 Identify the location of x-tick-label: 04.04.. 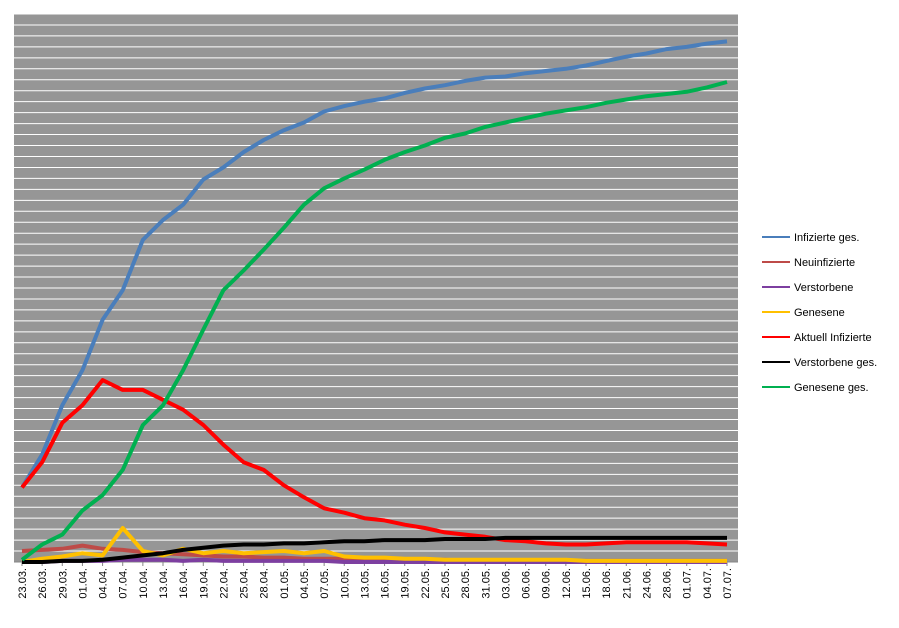
(104, 583).